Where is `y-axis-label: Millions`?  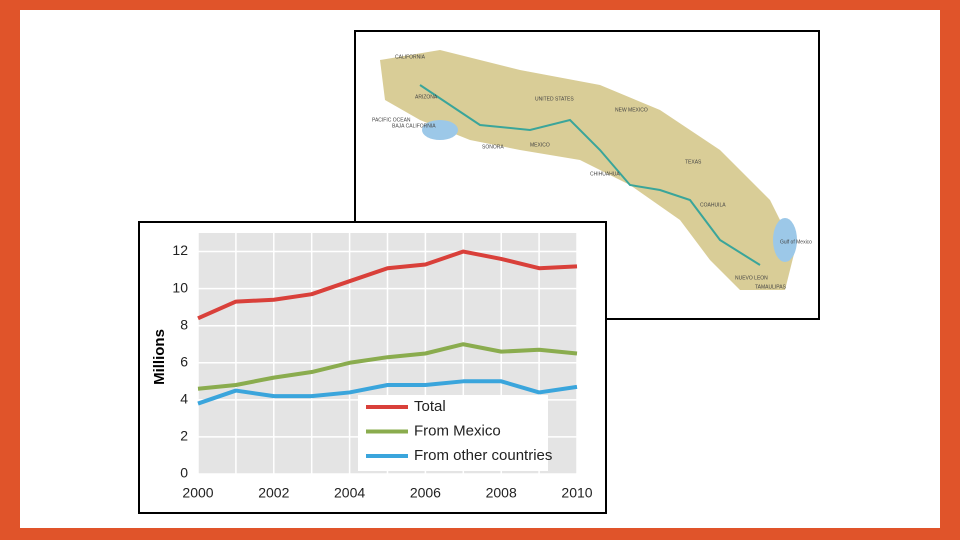
y-axis-label: Millions is located at coordinates (159, 357).